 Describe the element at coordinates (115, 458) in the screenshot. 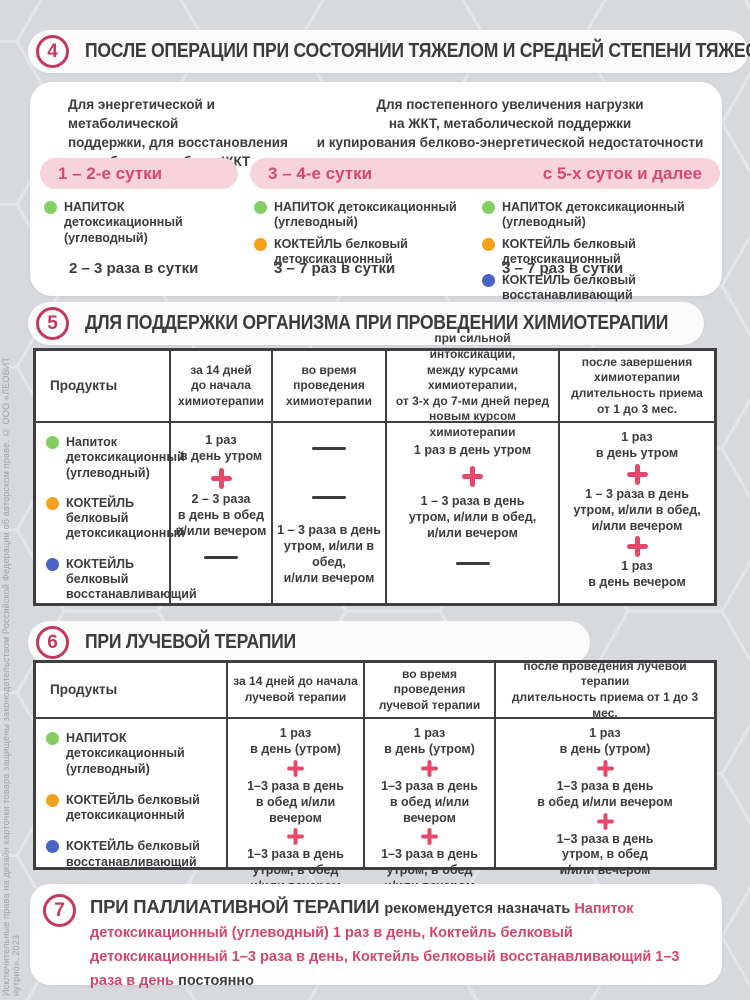

I see `product-item: Напиток детоксикационный (углеводный)` at that location.